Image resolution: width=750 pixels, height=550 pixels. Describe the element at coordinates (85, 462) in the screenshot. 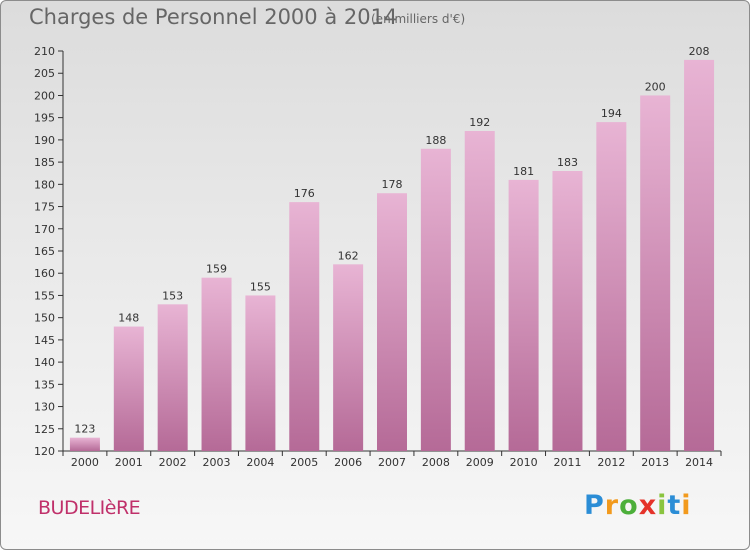

I see `x-tick-label: 2000` at that location.